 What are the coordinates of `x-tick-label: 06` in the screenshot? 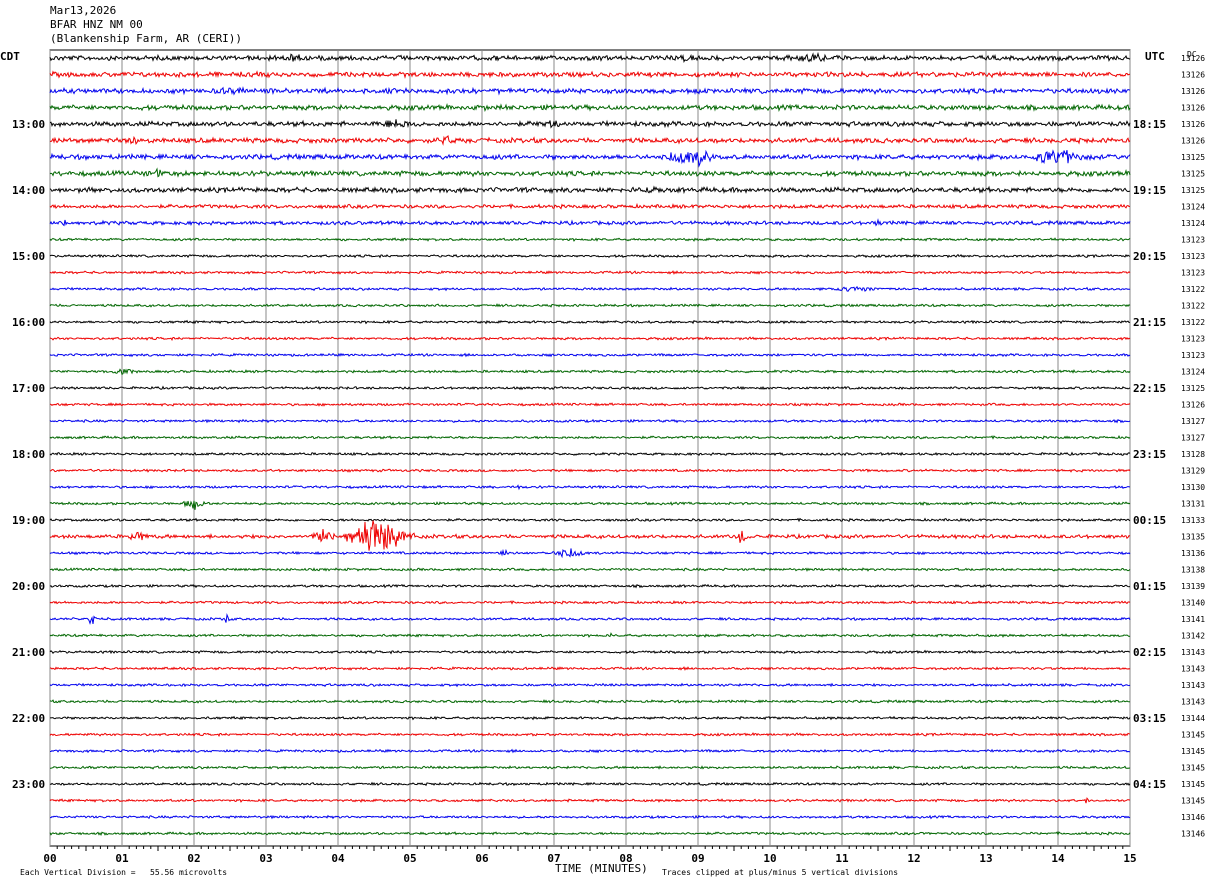 It's located at (482, 858).